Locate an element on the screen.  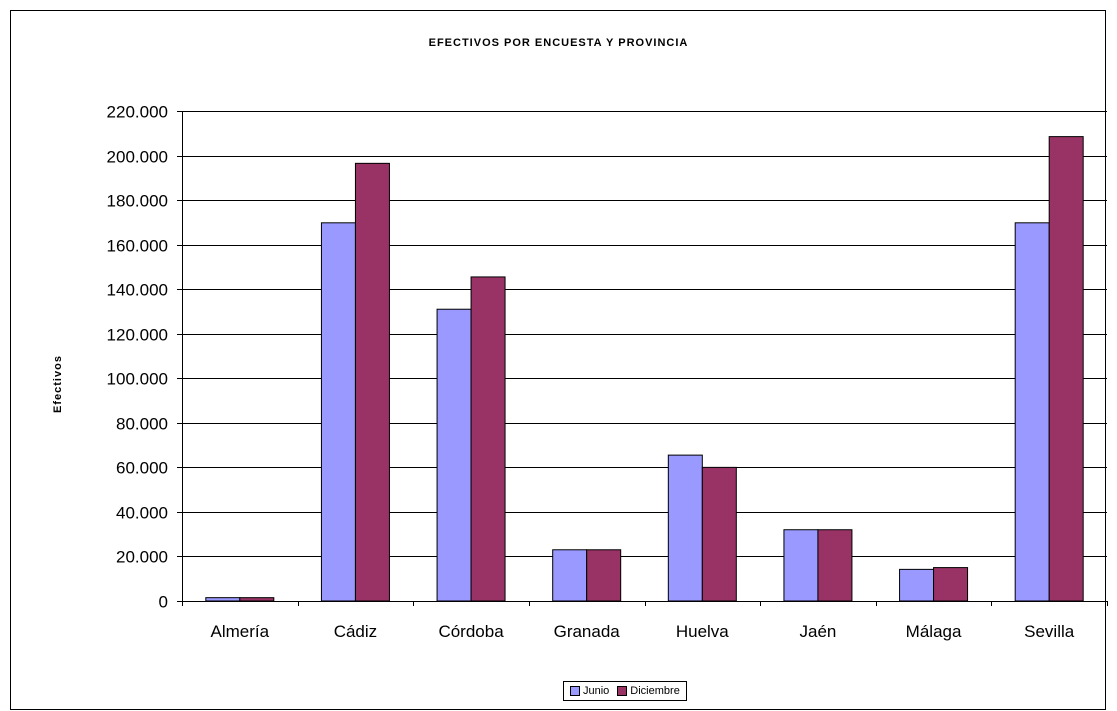
y-tick-label: 80.000 is located at coordinates (142, 424).